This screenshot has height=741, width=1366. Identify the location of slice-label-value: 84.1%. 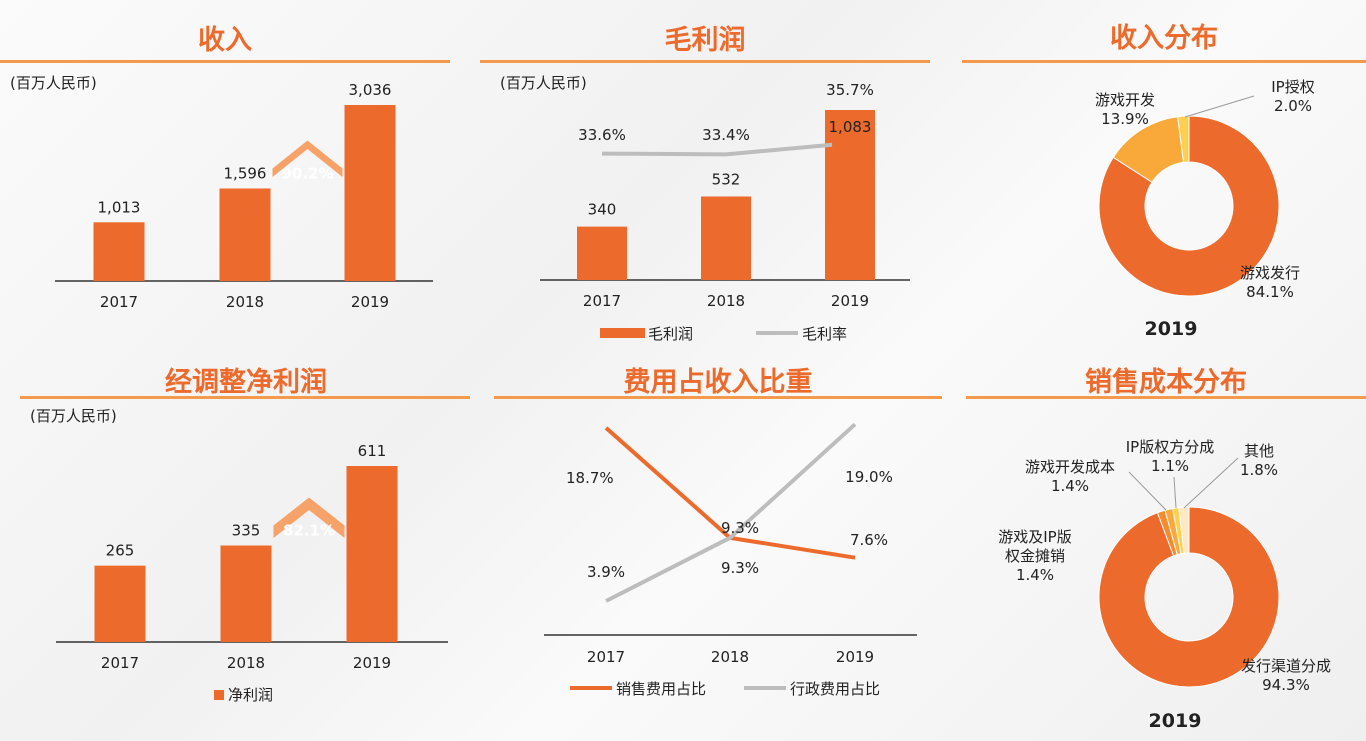
(1270, 292).